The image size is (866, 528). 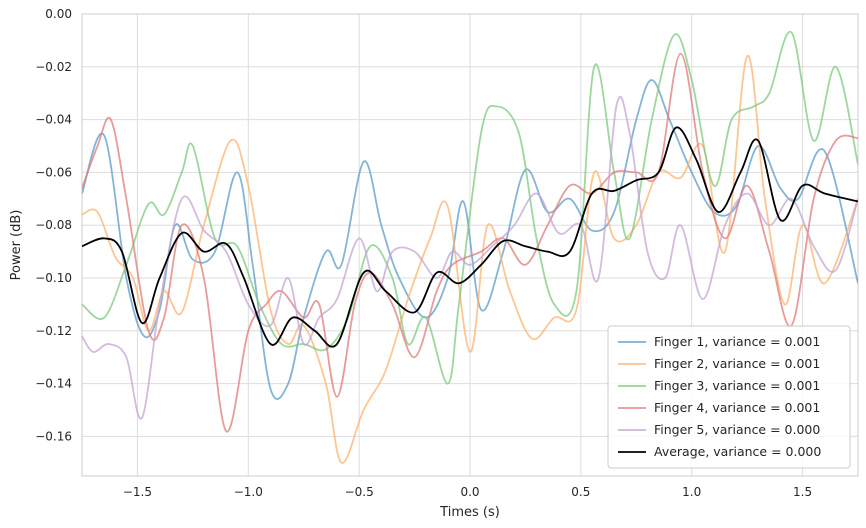 I want to click on legend-label: Finger 3, variance = 0.001, so click(x=737, y=385).